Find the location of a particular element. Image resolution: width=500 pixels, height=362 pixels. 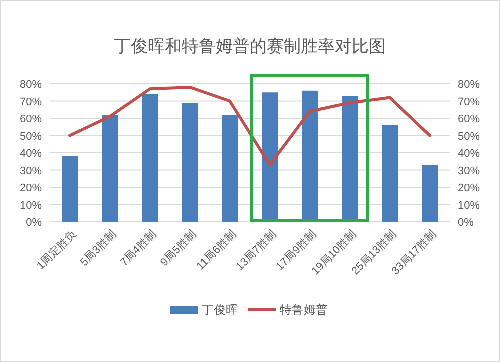

y-tick-label: 60% is located at coordinates (31, 120).